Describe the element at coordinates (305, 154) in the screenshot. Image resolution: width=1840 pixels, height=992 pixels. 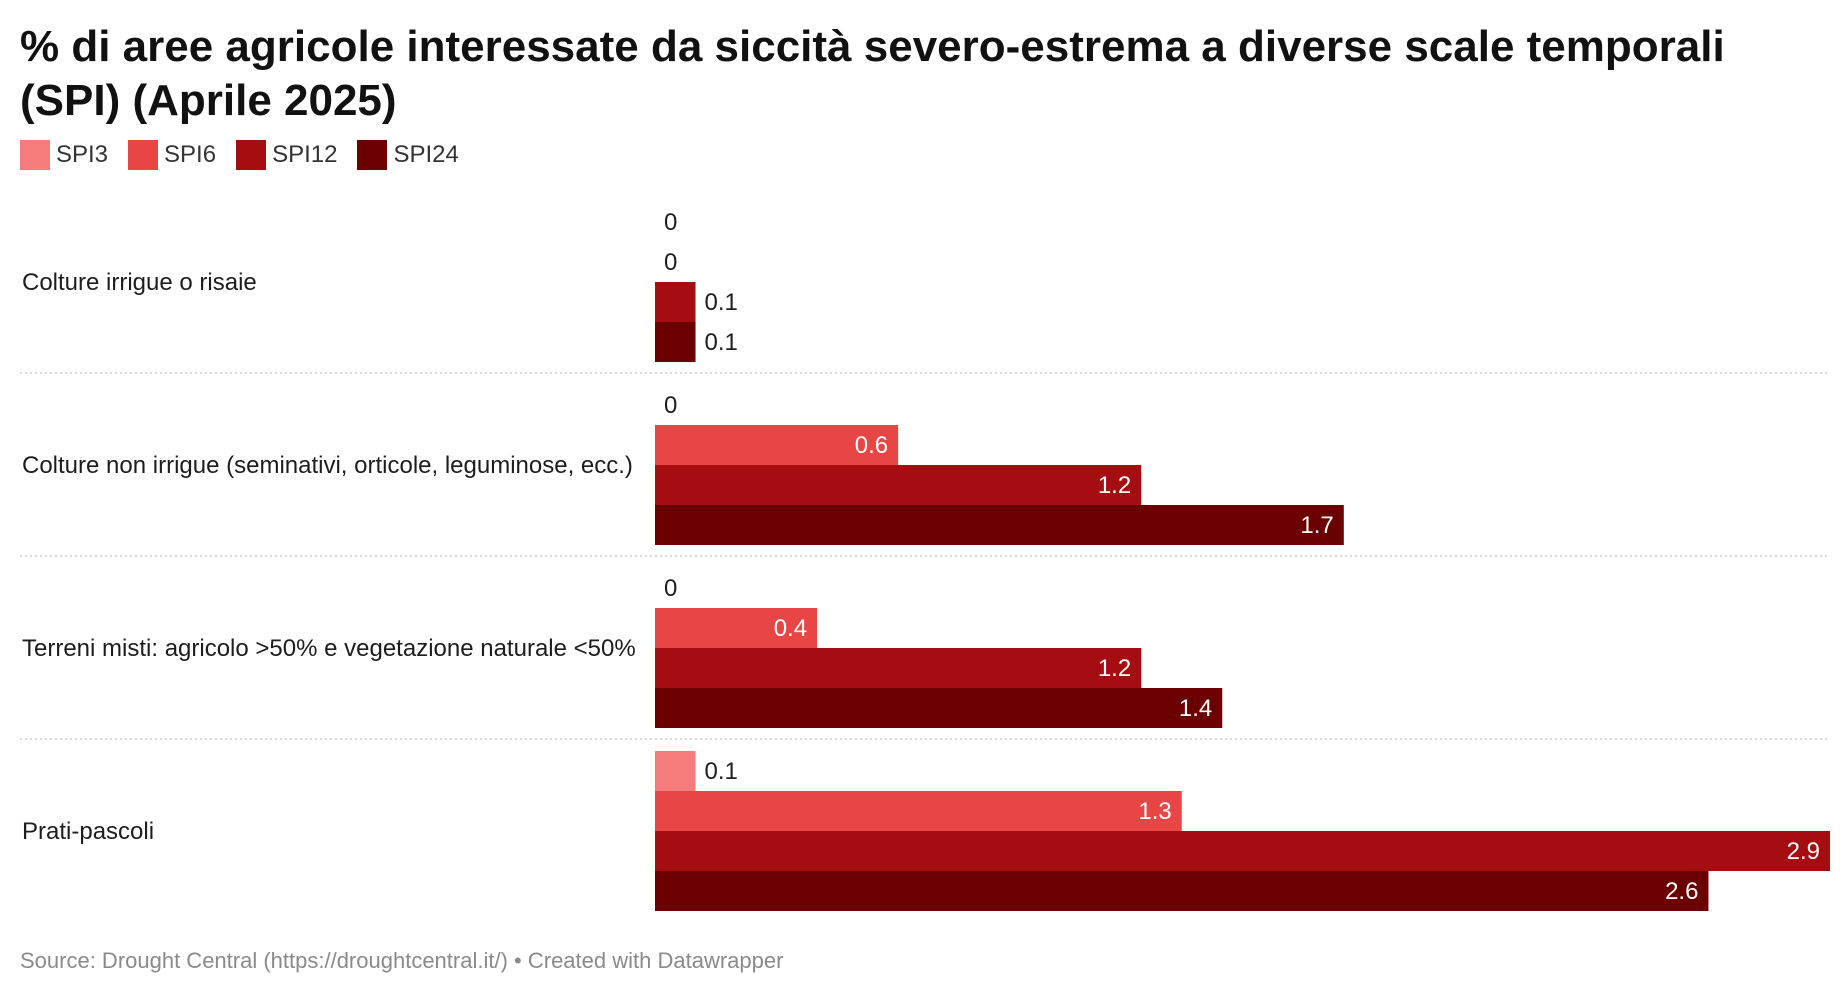
I see `legend-label: SPI12` at that location.